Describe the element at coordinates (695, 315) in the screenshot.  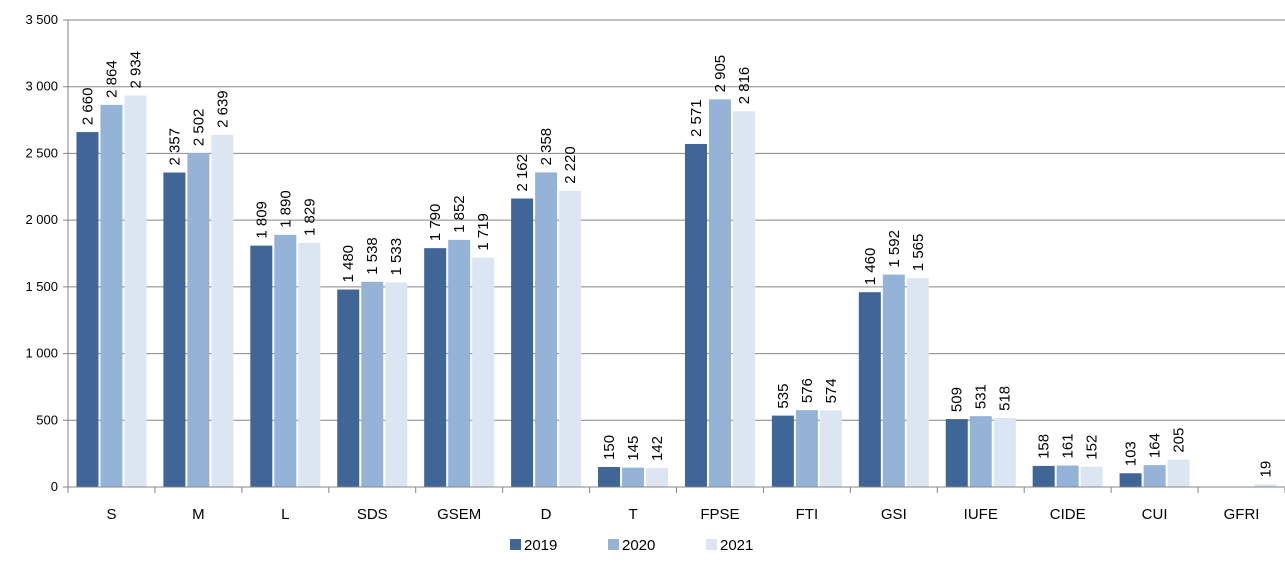
I see `bar-2019-FPSE` at that location.